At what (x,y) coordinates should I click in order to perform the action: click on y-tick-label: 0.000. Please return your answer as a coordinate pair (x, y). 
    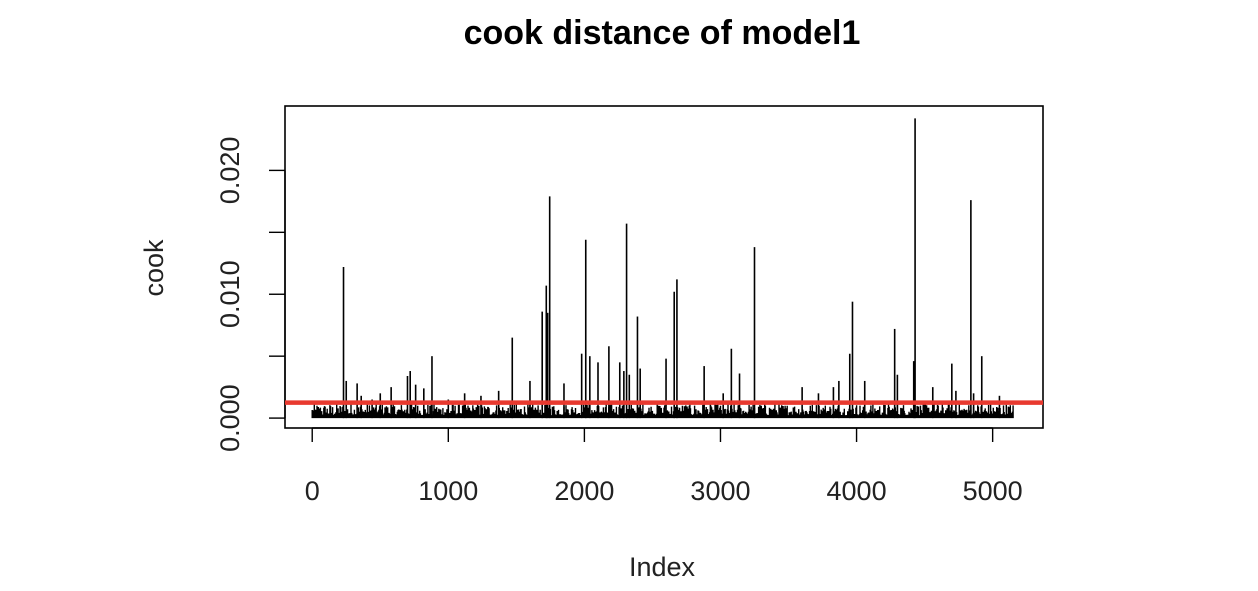
    Looking at the image, I should click on (230, 418).